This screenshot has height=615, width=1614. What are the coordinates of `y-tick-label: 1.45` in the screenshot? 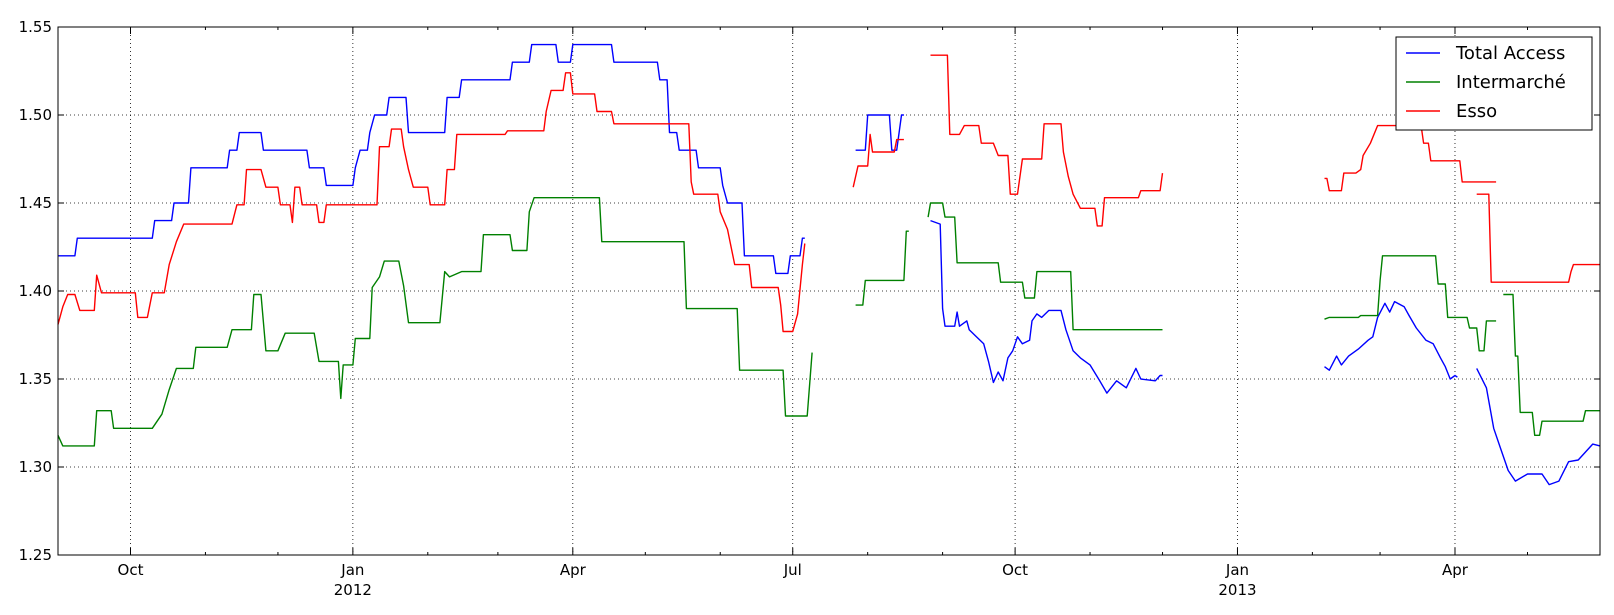 It's located at (35, 203).